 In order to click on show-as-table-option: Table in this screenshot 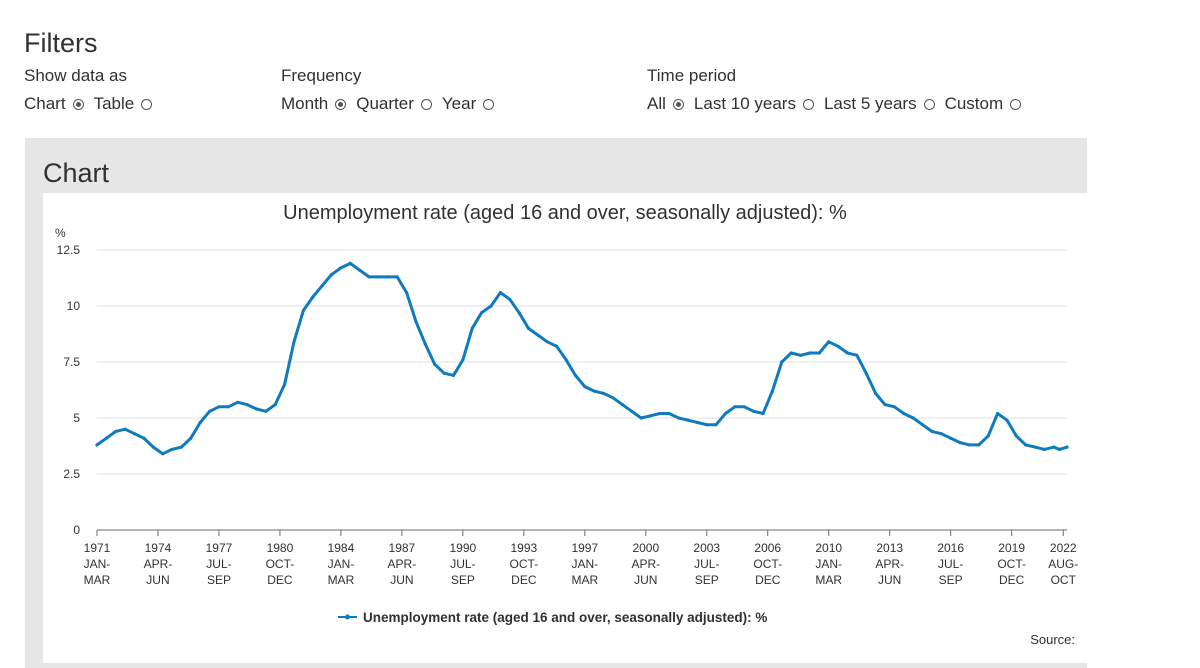, I will do `click(123, 104)`.